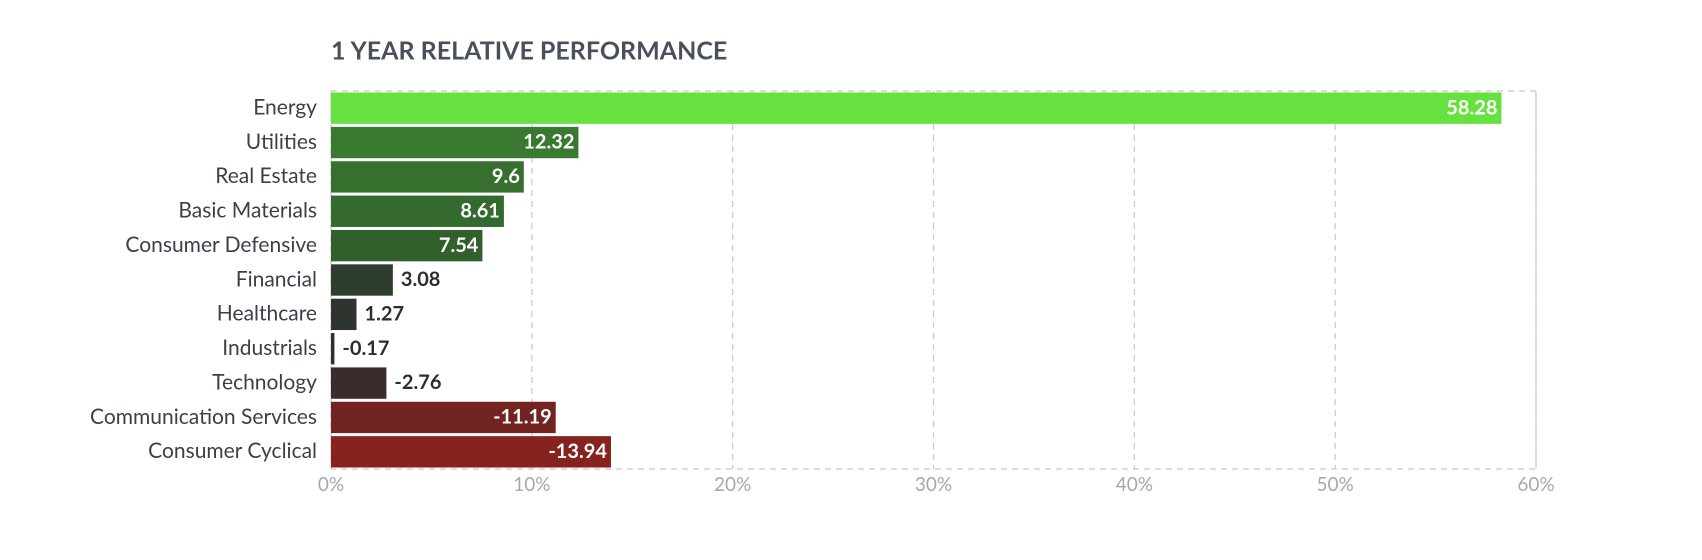 The height and width of the screenshot is (560, 1702). I want to click on y-tick-label: Financial, so click(276, 278).